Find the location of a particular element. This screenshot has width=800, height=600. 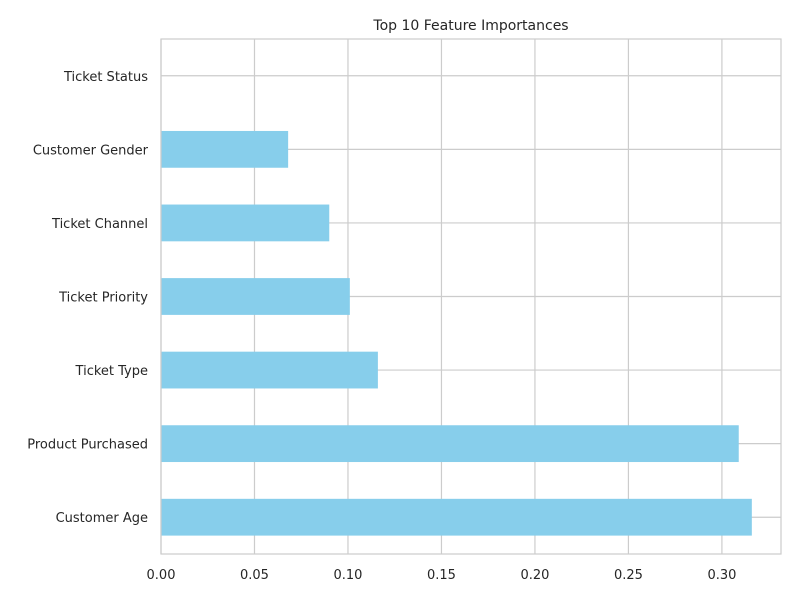

x-tick-label: 0.10 is located at coordinates (347, 575).